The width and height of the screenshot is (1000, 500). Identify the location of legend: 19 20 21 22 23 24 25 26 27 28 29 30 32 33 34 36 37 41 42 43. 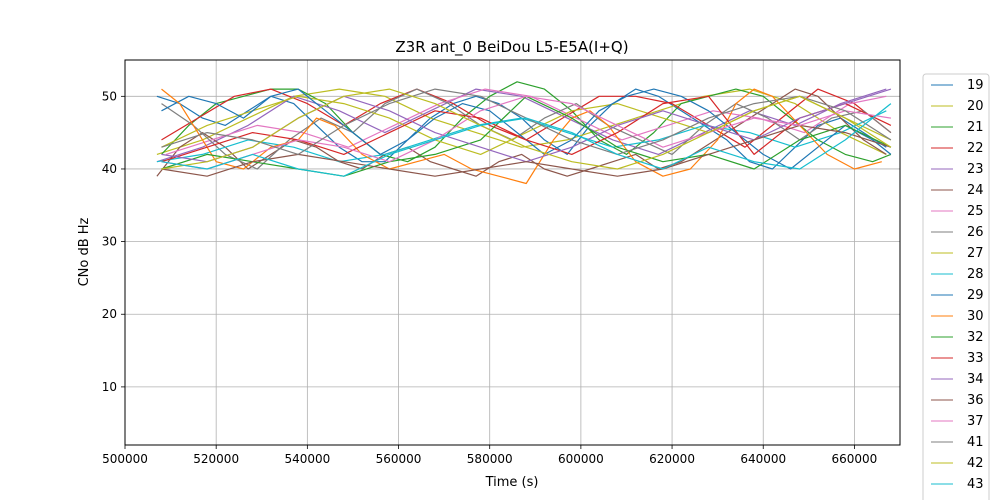
(956, 286).